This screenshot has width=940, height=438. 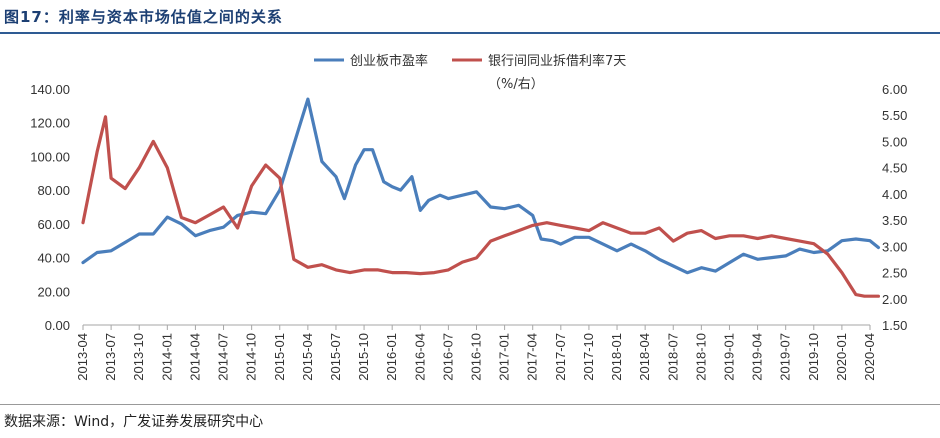 I want to click on y-right-tick-label: 5.00, so click(x=894, y=141).